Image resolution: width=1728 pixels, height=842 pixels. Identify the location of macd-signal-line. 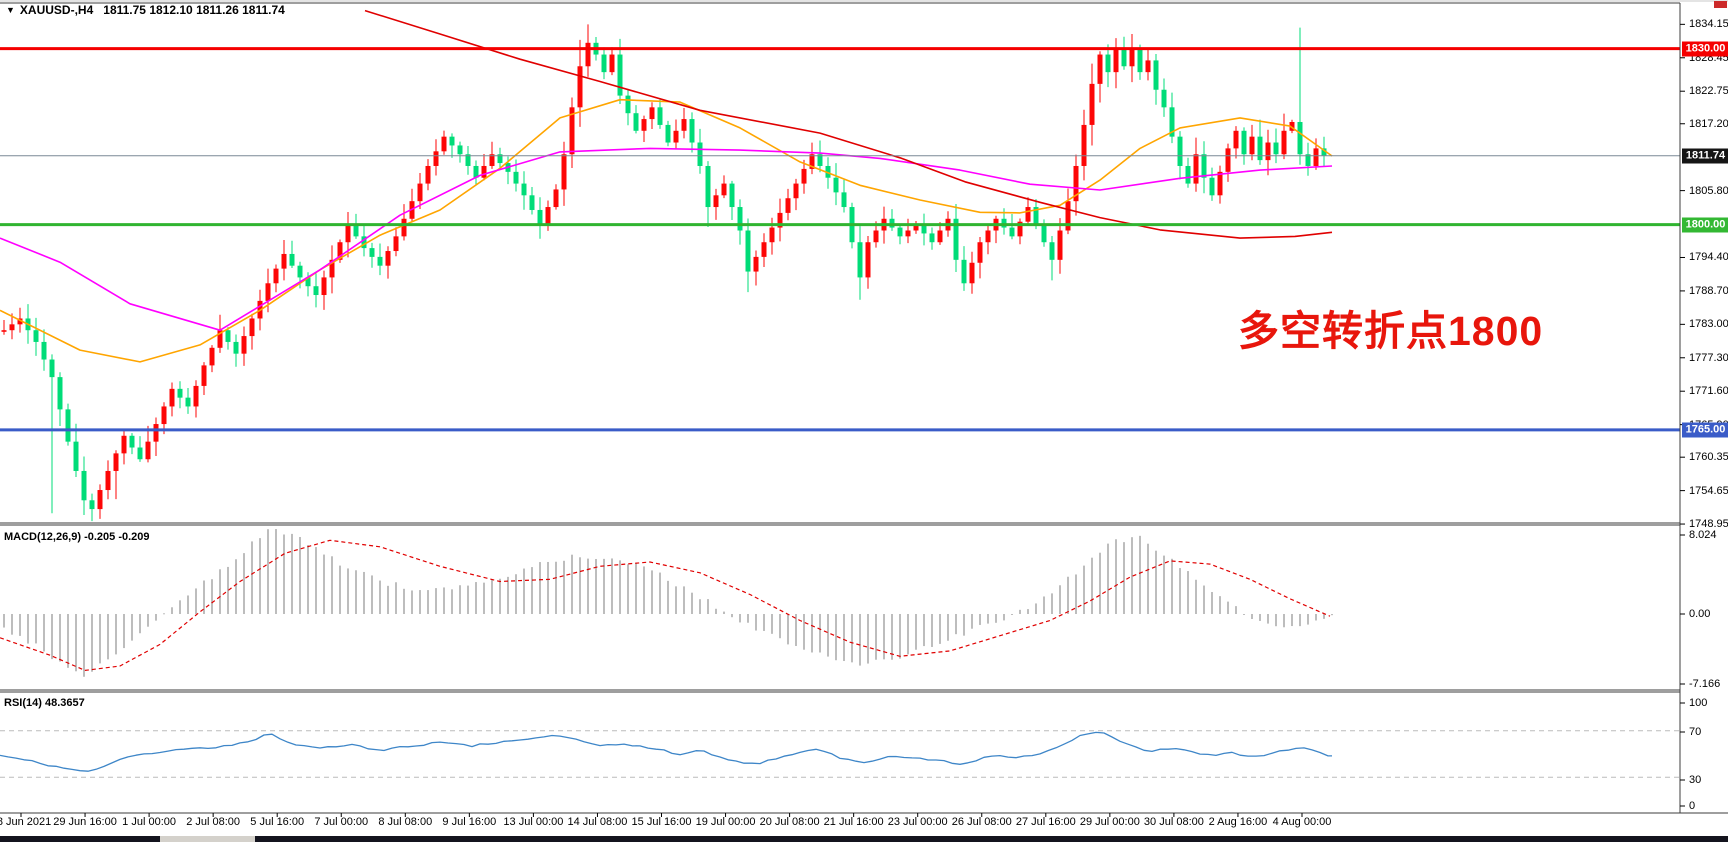
(665, 605).